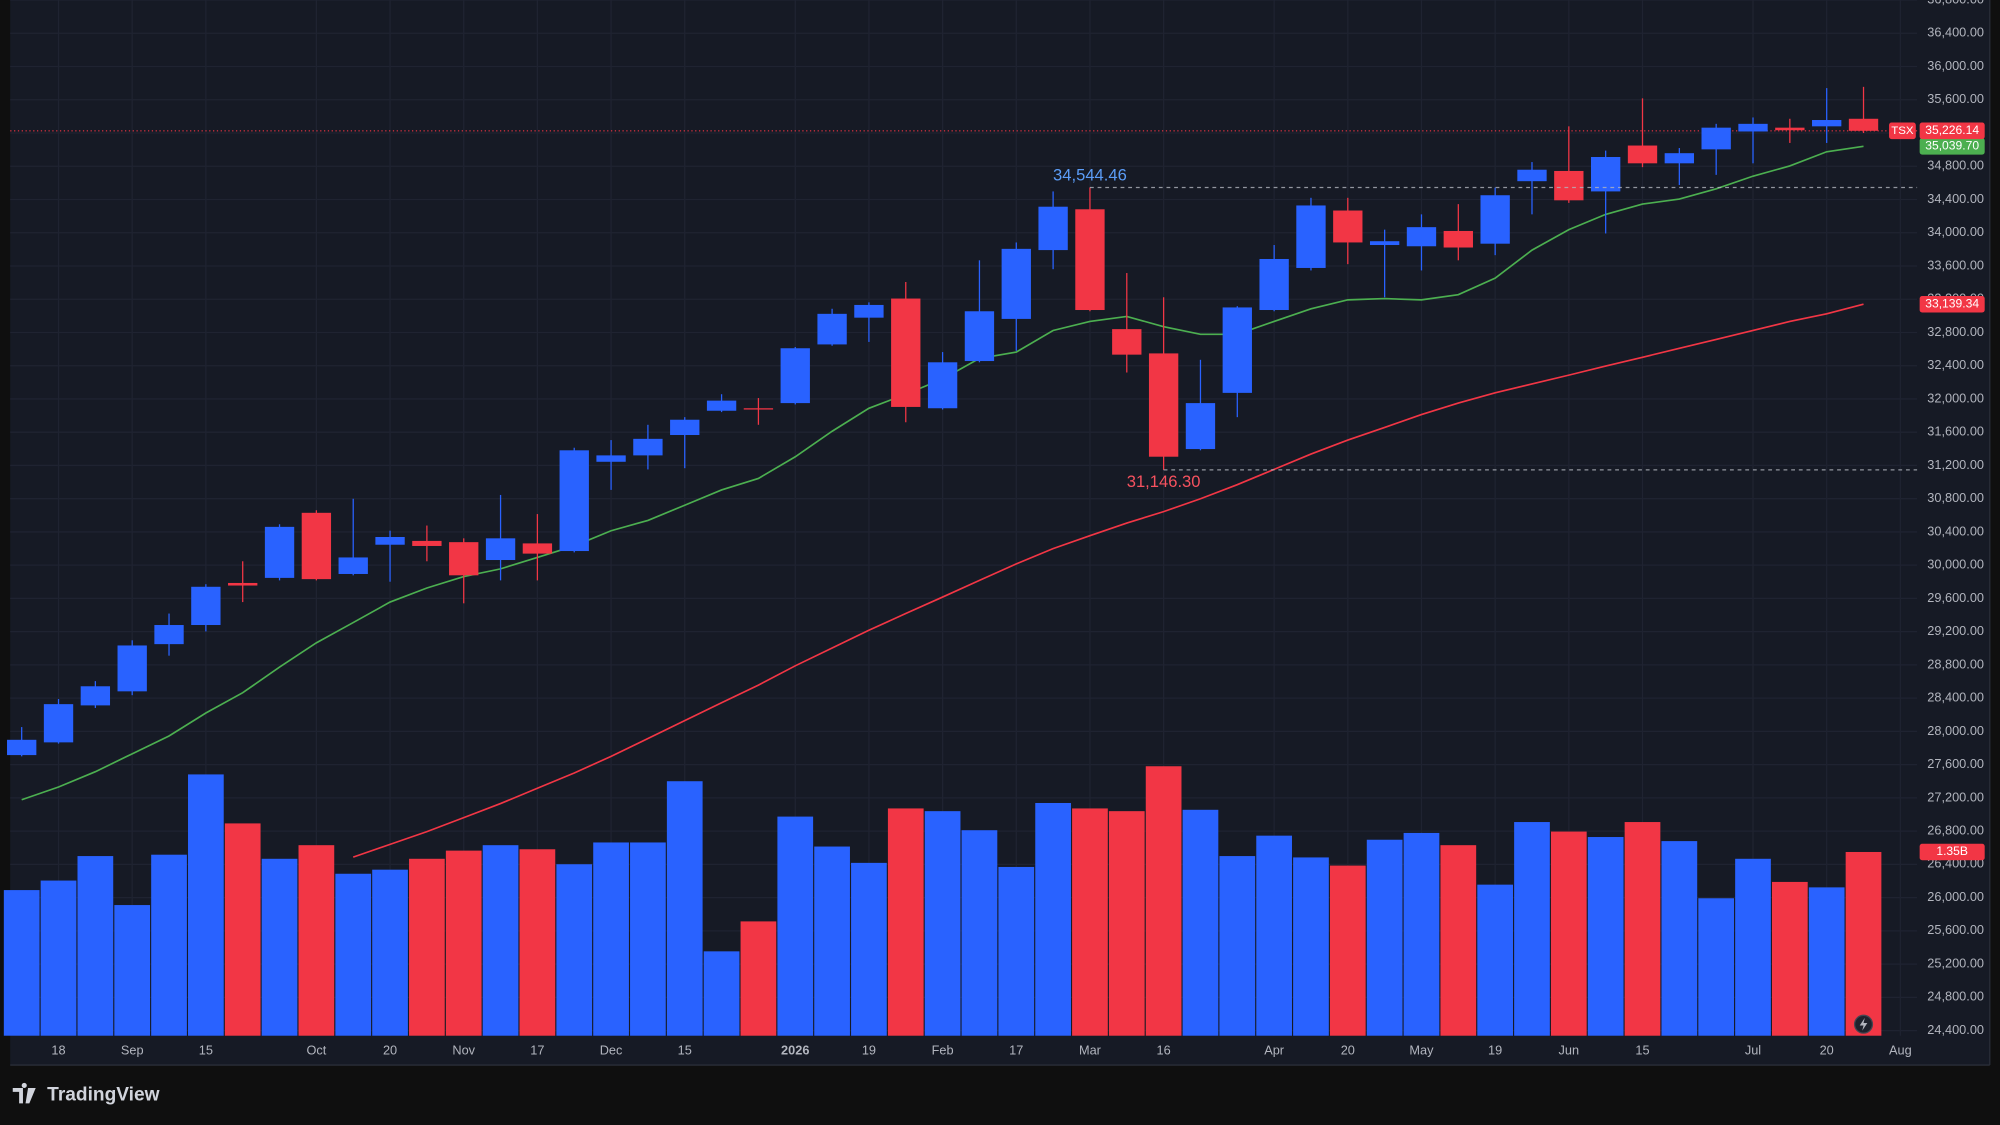  What do you see at coordinates (1016, 1049) in the screenshot?
I see `x-tick-label: 17` at bounding box center [1016, 1049].